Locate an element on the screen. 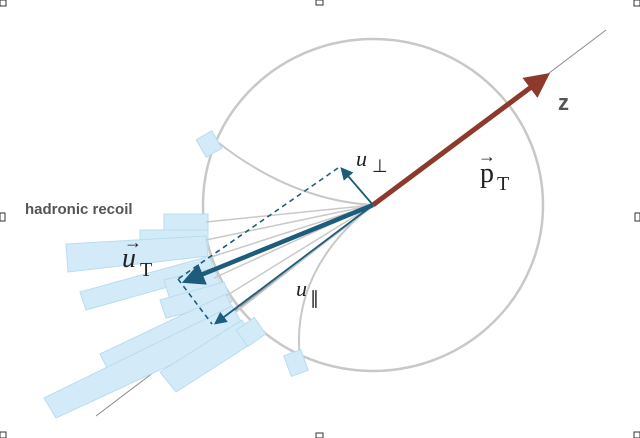 The width and height of the screenshot is (640, 438). projection-lines is located at coordinates (258, 246).